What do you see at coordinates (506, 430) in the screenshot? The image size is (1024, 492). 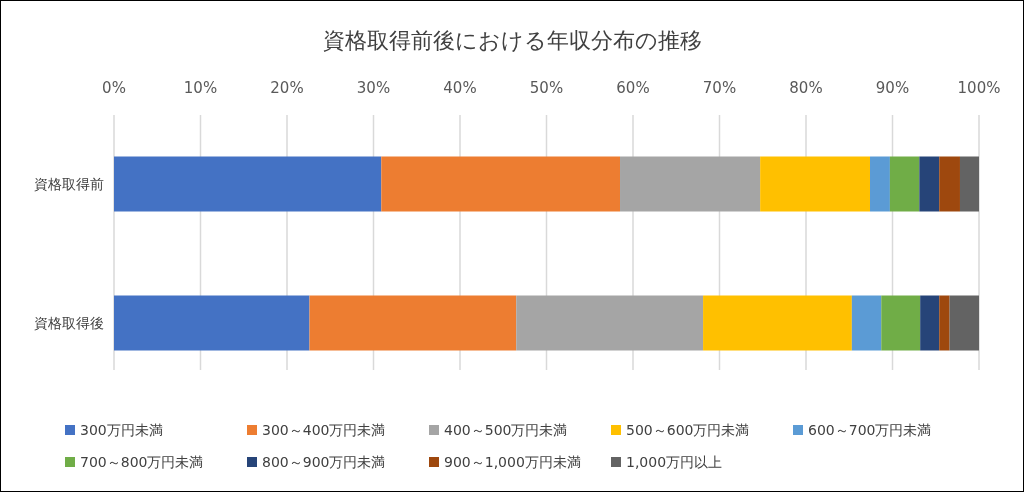 I see `legend-label: 400～500万円未満` at bounding box center [506, 430].